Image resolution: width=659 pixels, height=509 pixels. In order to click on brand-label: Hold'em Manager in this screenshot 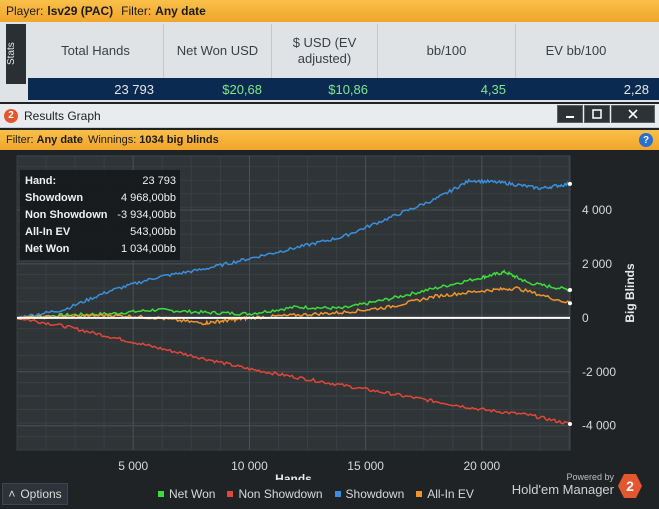, I will do `click(562, 489)`.